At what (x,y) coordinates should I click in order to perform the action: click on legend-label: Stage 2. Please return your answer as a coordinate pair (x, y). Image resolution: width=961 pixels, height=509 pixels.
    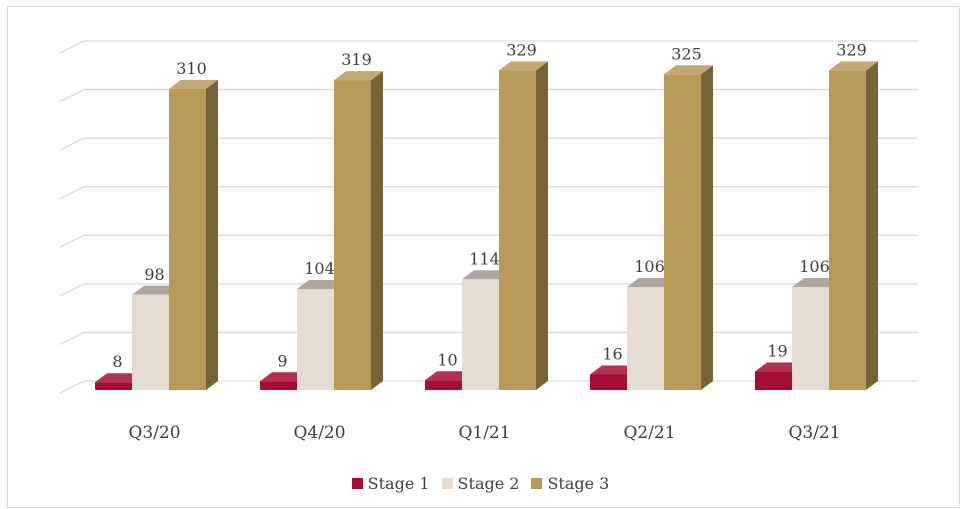
    Looking at the image, I should click on (488, 483).